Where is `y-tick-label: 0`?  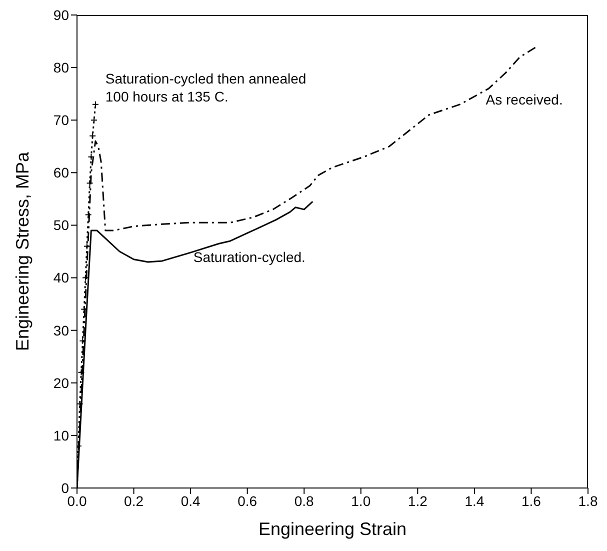
y-tick-label: 0 is located at coordinates (65, 488).